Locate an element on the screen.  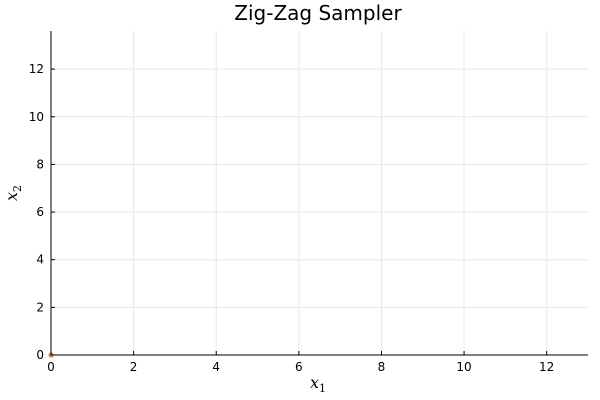
x-tick-label: 2 is located at coordinates (134, 367).